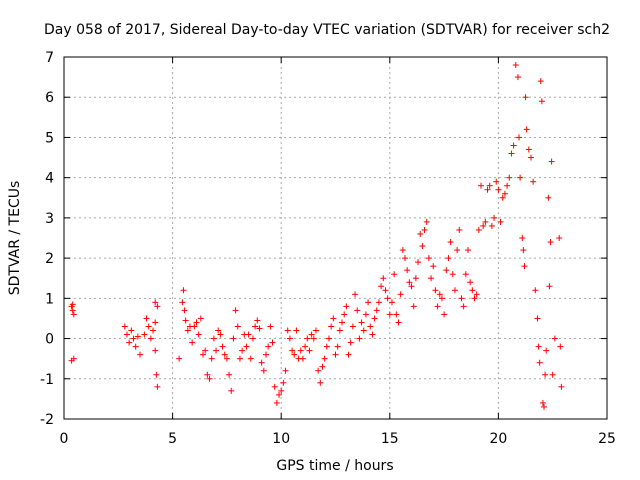 This screenshot has height=480, width=640. Describe the element at coordinates (334, 466) in the screenshot. I see `x-axis-label: GPS time / hours` at that location.